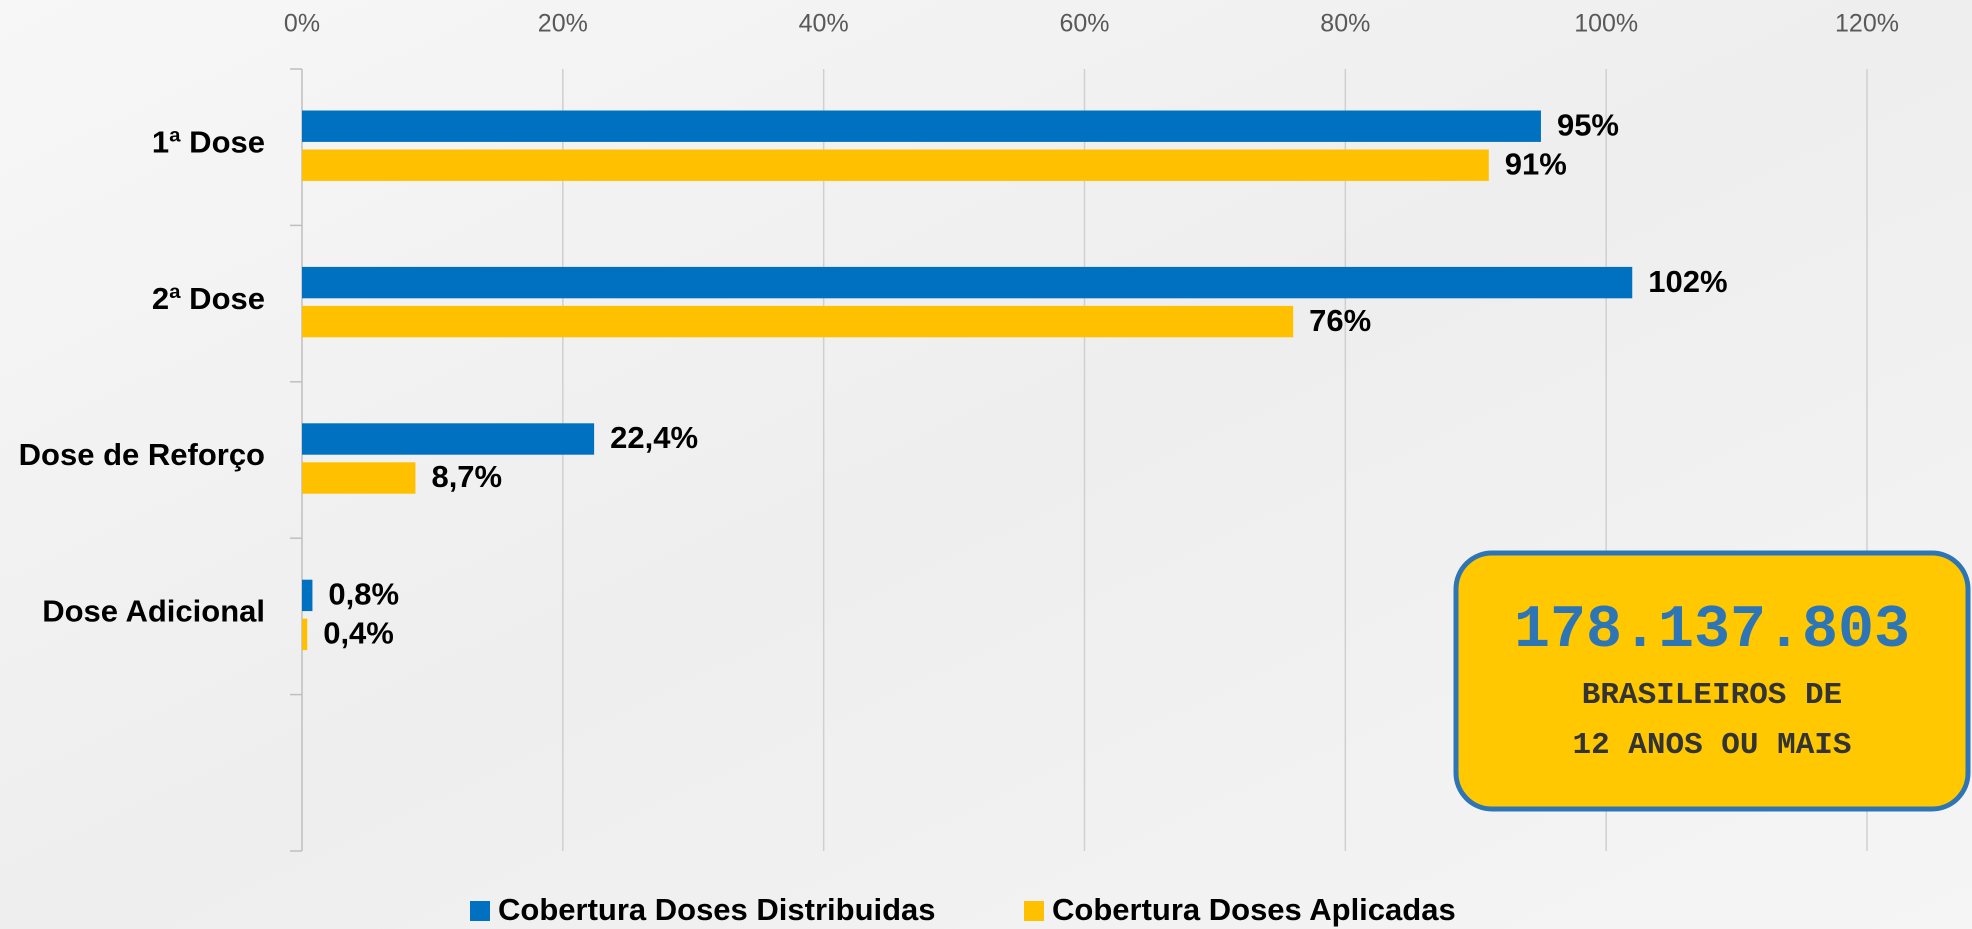 The width and height of the screenshot is (1972, 929). What do you see at coordinates (1084, 24) in the screenshot?
I see `x-tick-label: 60%` at bounding box center [1084, 24].